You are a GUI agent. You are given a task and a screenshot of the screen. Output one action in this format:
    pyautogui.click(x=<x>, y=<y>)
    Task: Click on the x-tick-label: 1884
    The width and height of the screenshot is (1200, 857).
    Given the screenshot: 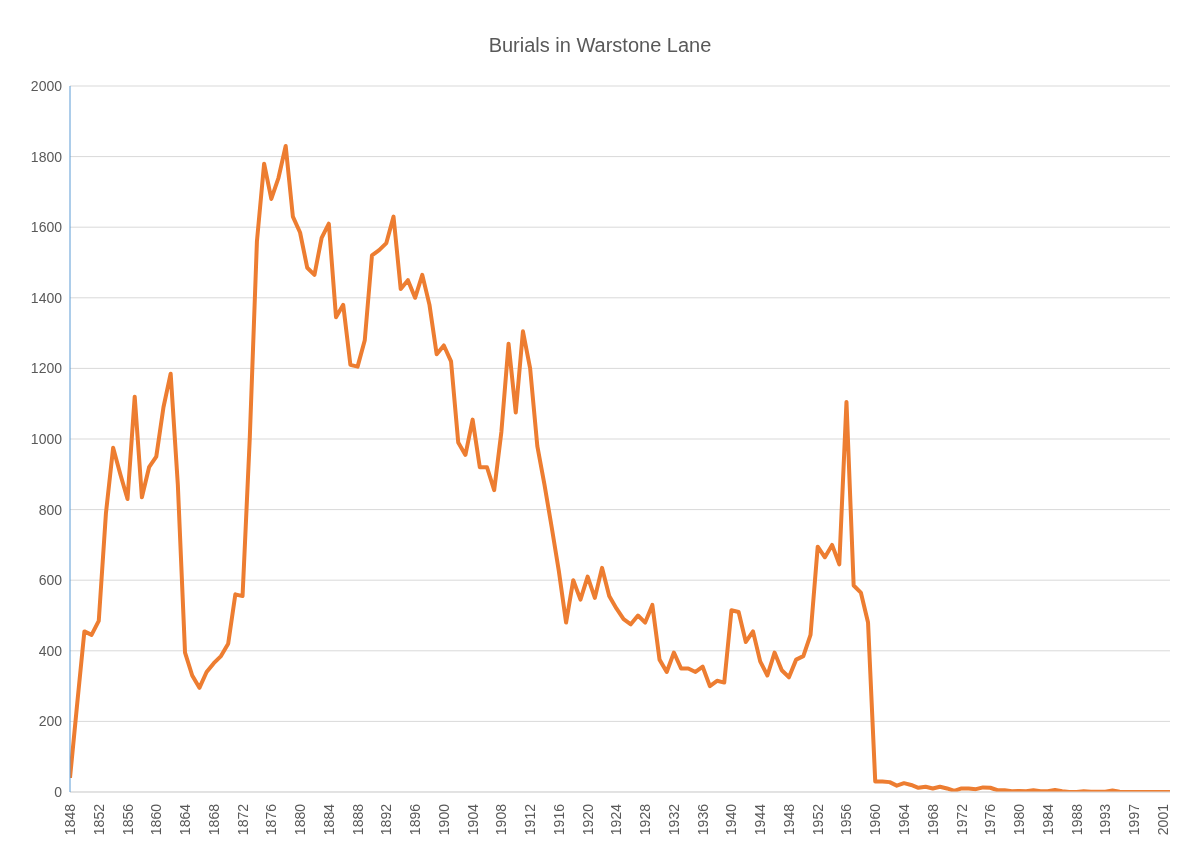 What is the action you would take?
    pyautogui.click(x=328, y=819)
    